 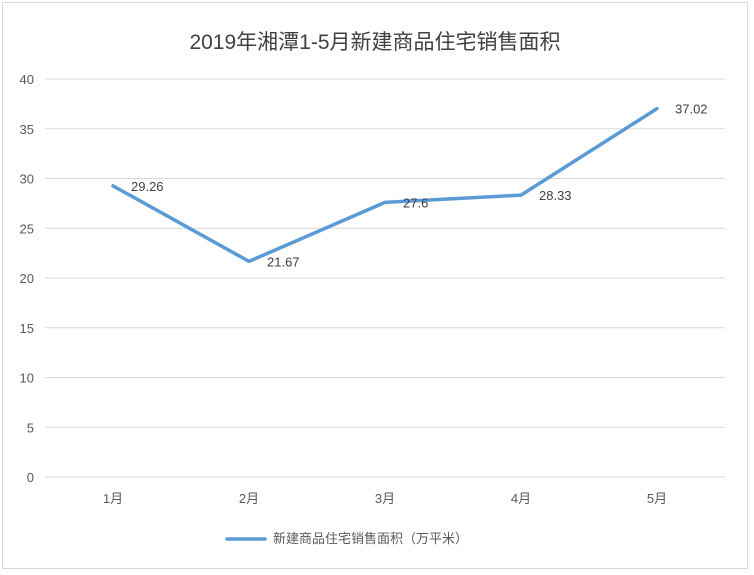 What do you see at coordinates (27, 129) in the screenshot?
I see `y-tick-label: 35` at bounding box center [27, 129].